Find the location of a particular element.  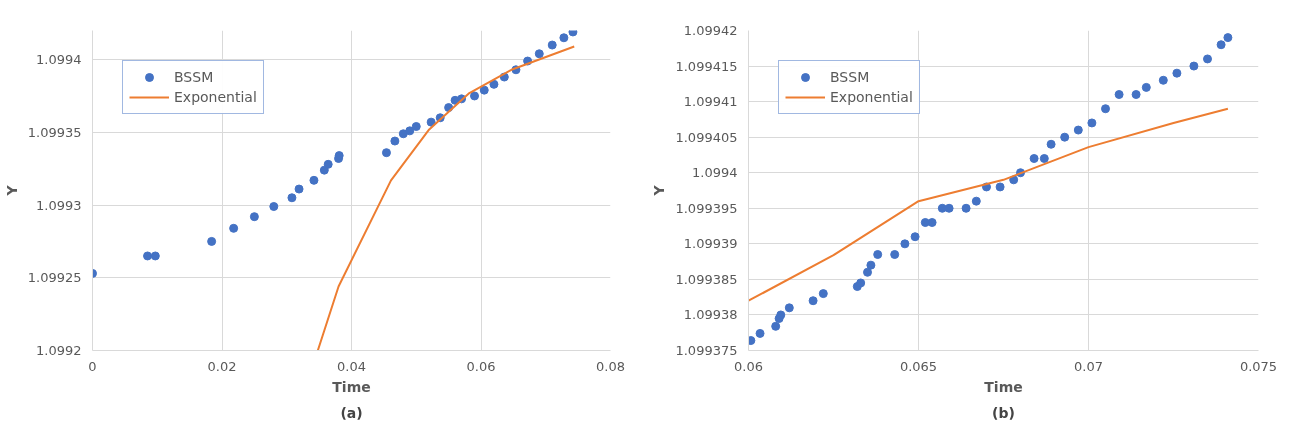

y-tick-label: 1.09941 is located at coordinates (710, 102).